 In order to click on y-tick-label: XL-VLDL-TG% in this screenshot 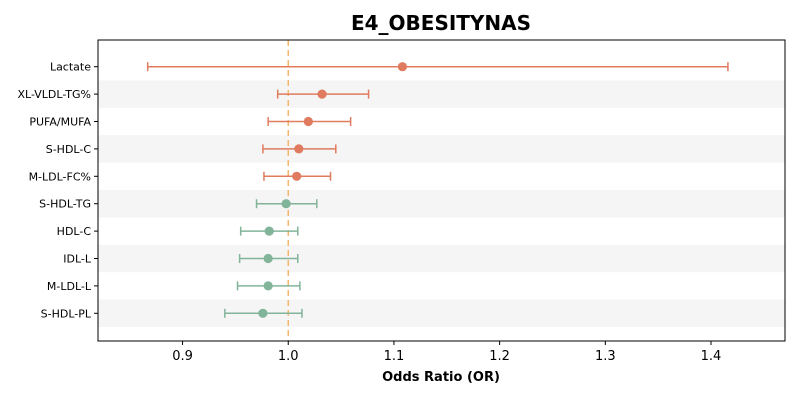, I will do `click(54, 94)`.